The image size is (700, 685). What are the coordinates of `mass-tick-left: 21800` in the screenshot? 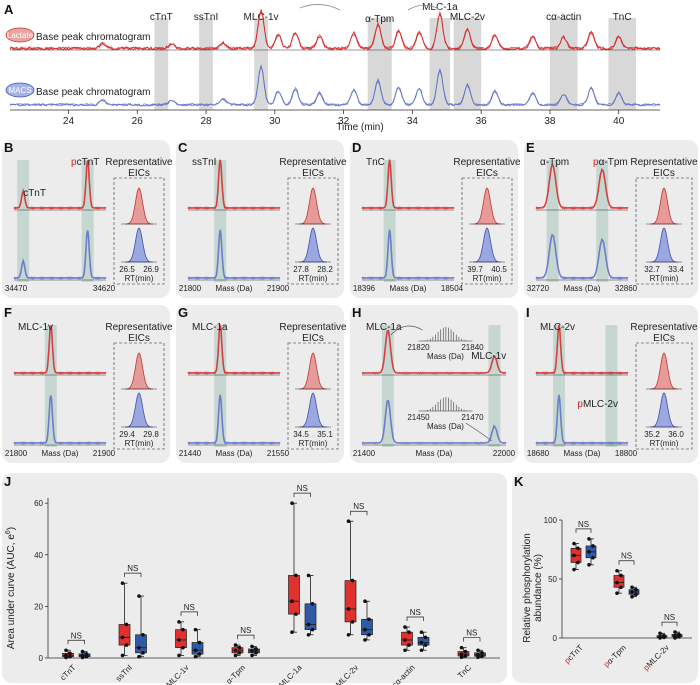 It's located at (190, 288).